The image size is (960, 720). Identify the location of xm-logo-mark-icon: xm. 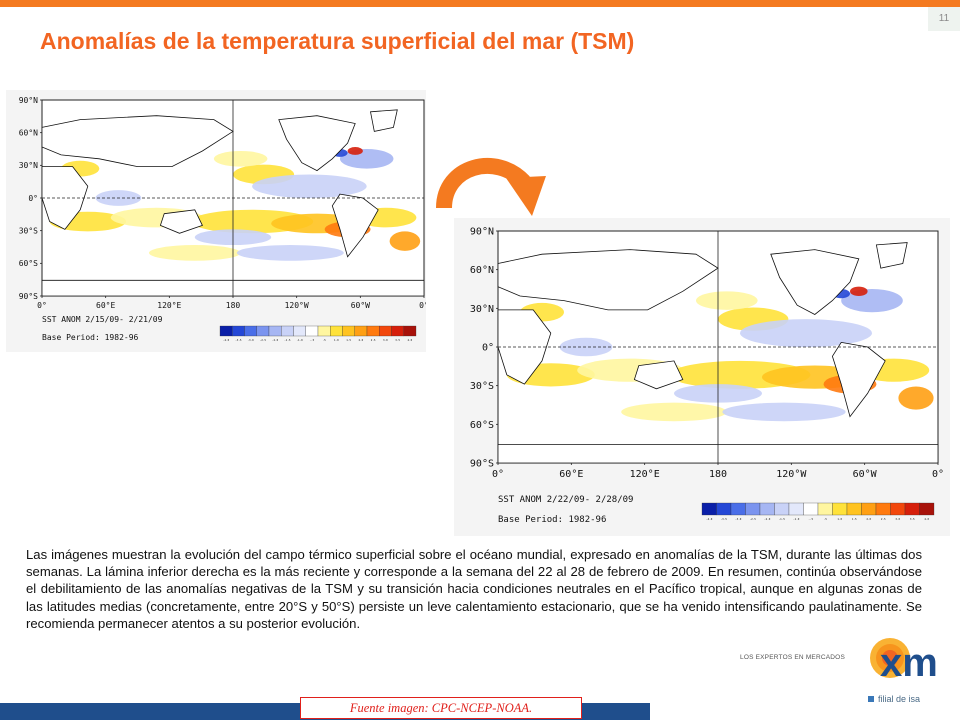
(904, 661).